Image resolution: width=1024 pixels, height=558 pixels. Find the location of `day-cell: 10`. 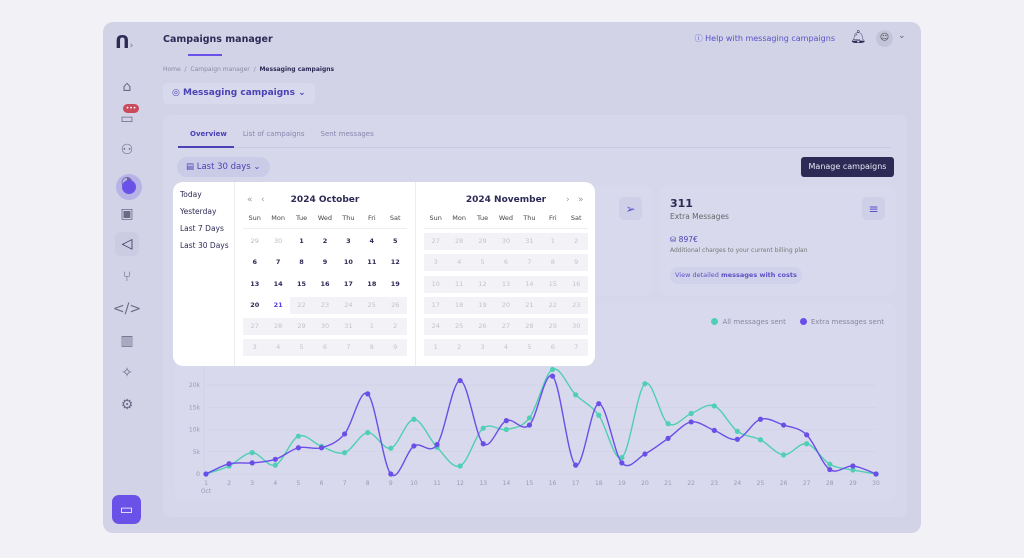

day-cell: 10 is located at coordinates (348, 262).